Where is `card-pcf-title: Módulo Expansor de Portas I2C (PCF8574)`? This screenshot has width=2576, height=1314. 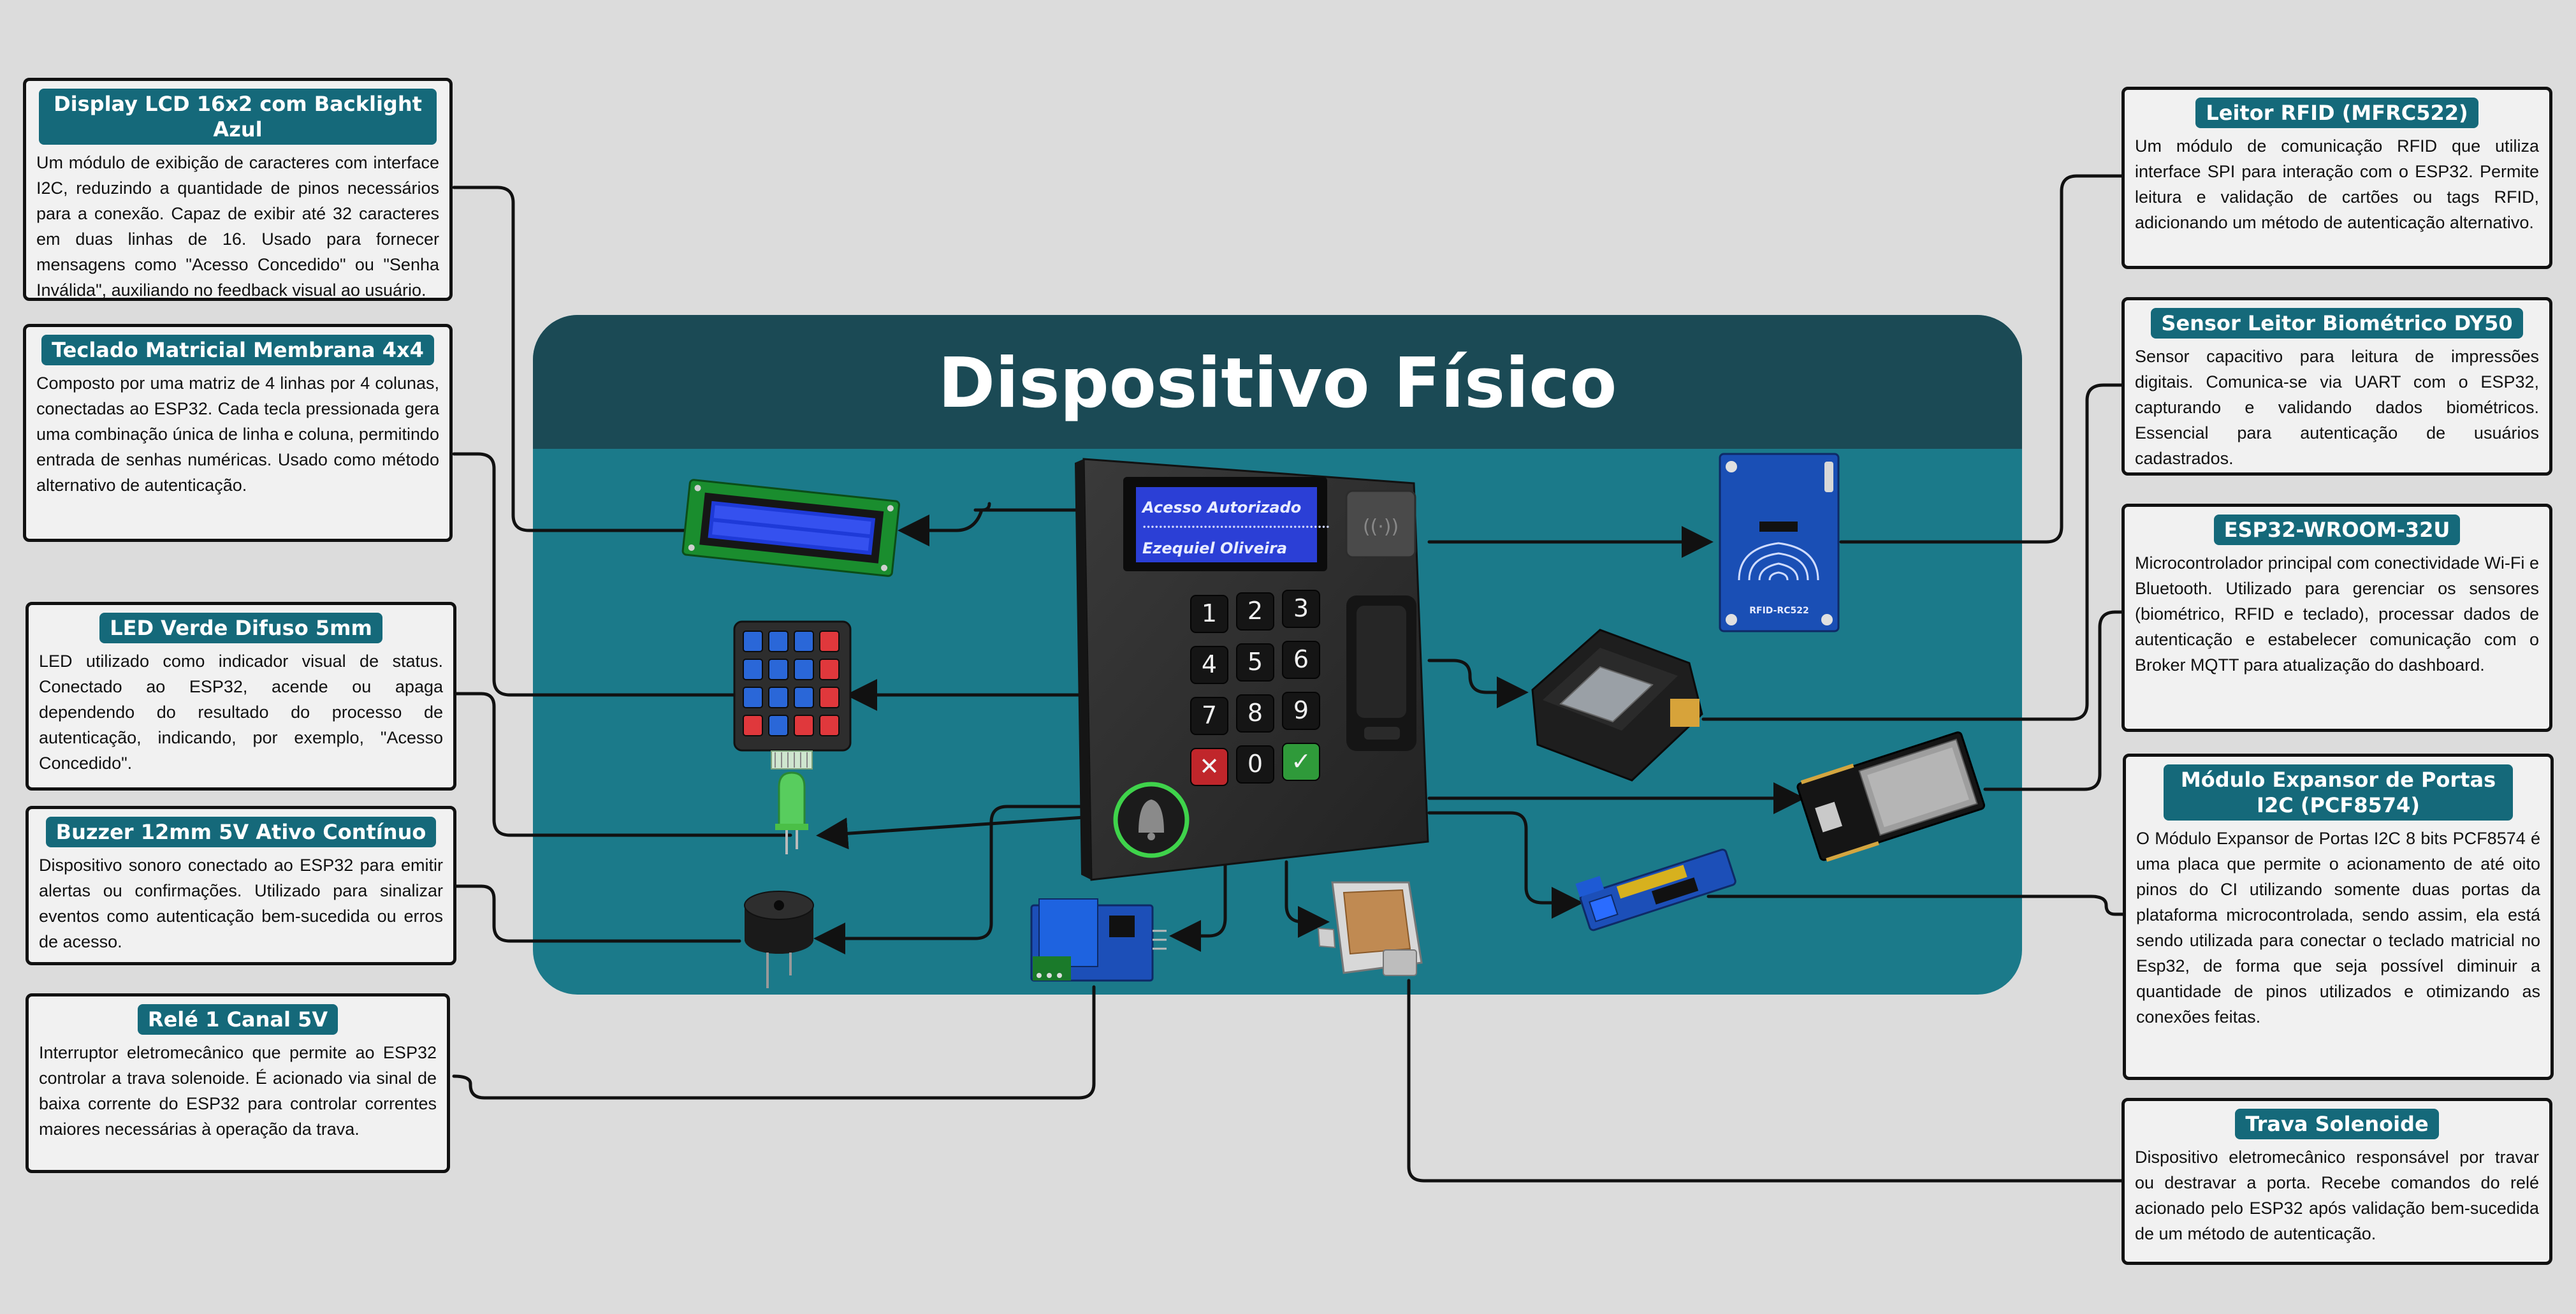 card-pcf-title: Módulo Expansor de Portas I2C (PCF8574) is located at coordinates (2338, 793).